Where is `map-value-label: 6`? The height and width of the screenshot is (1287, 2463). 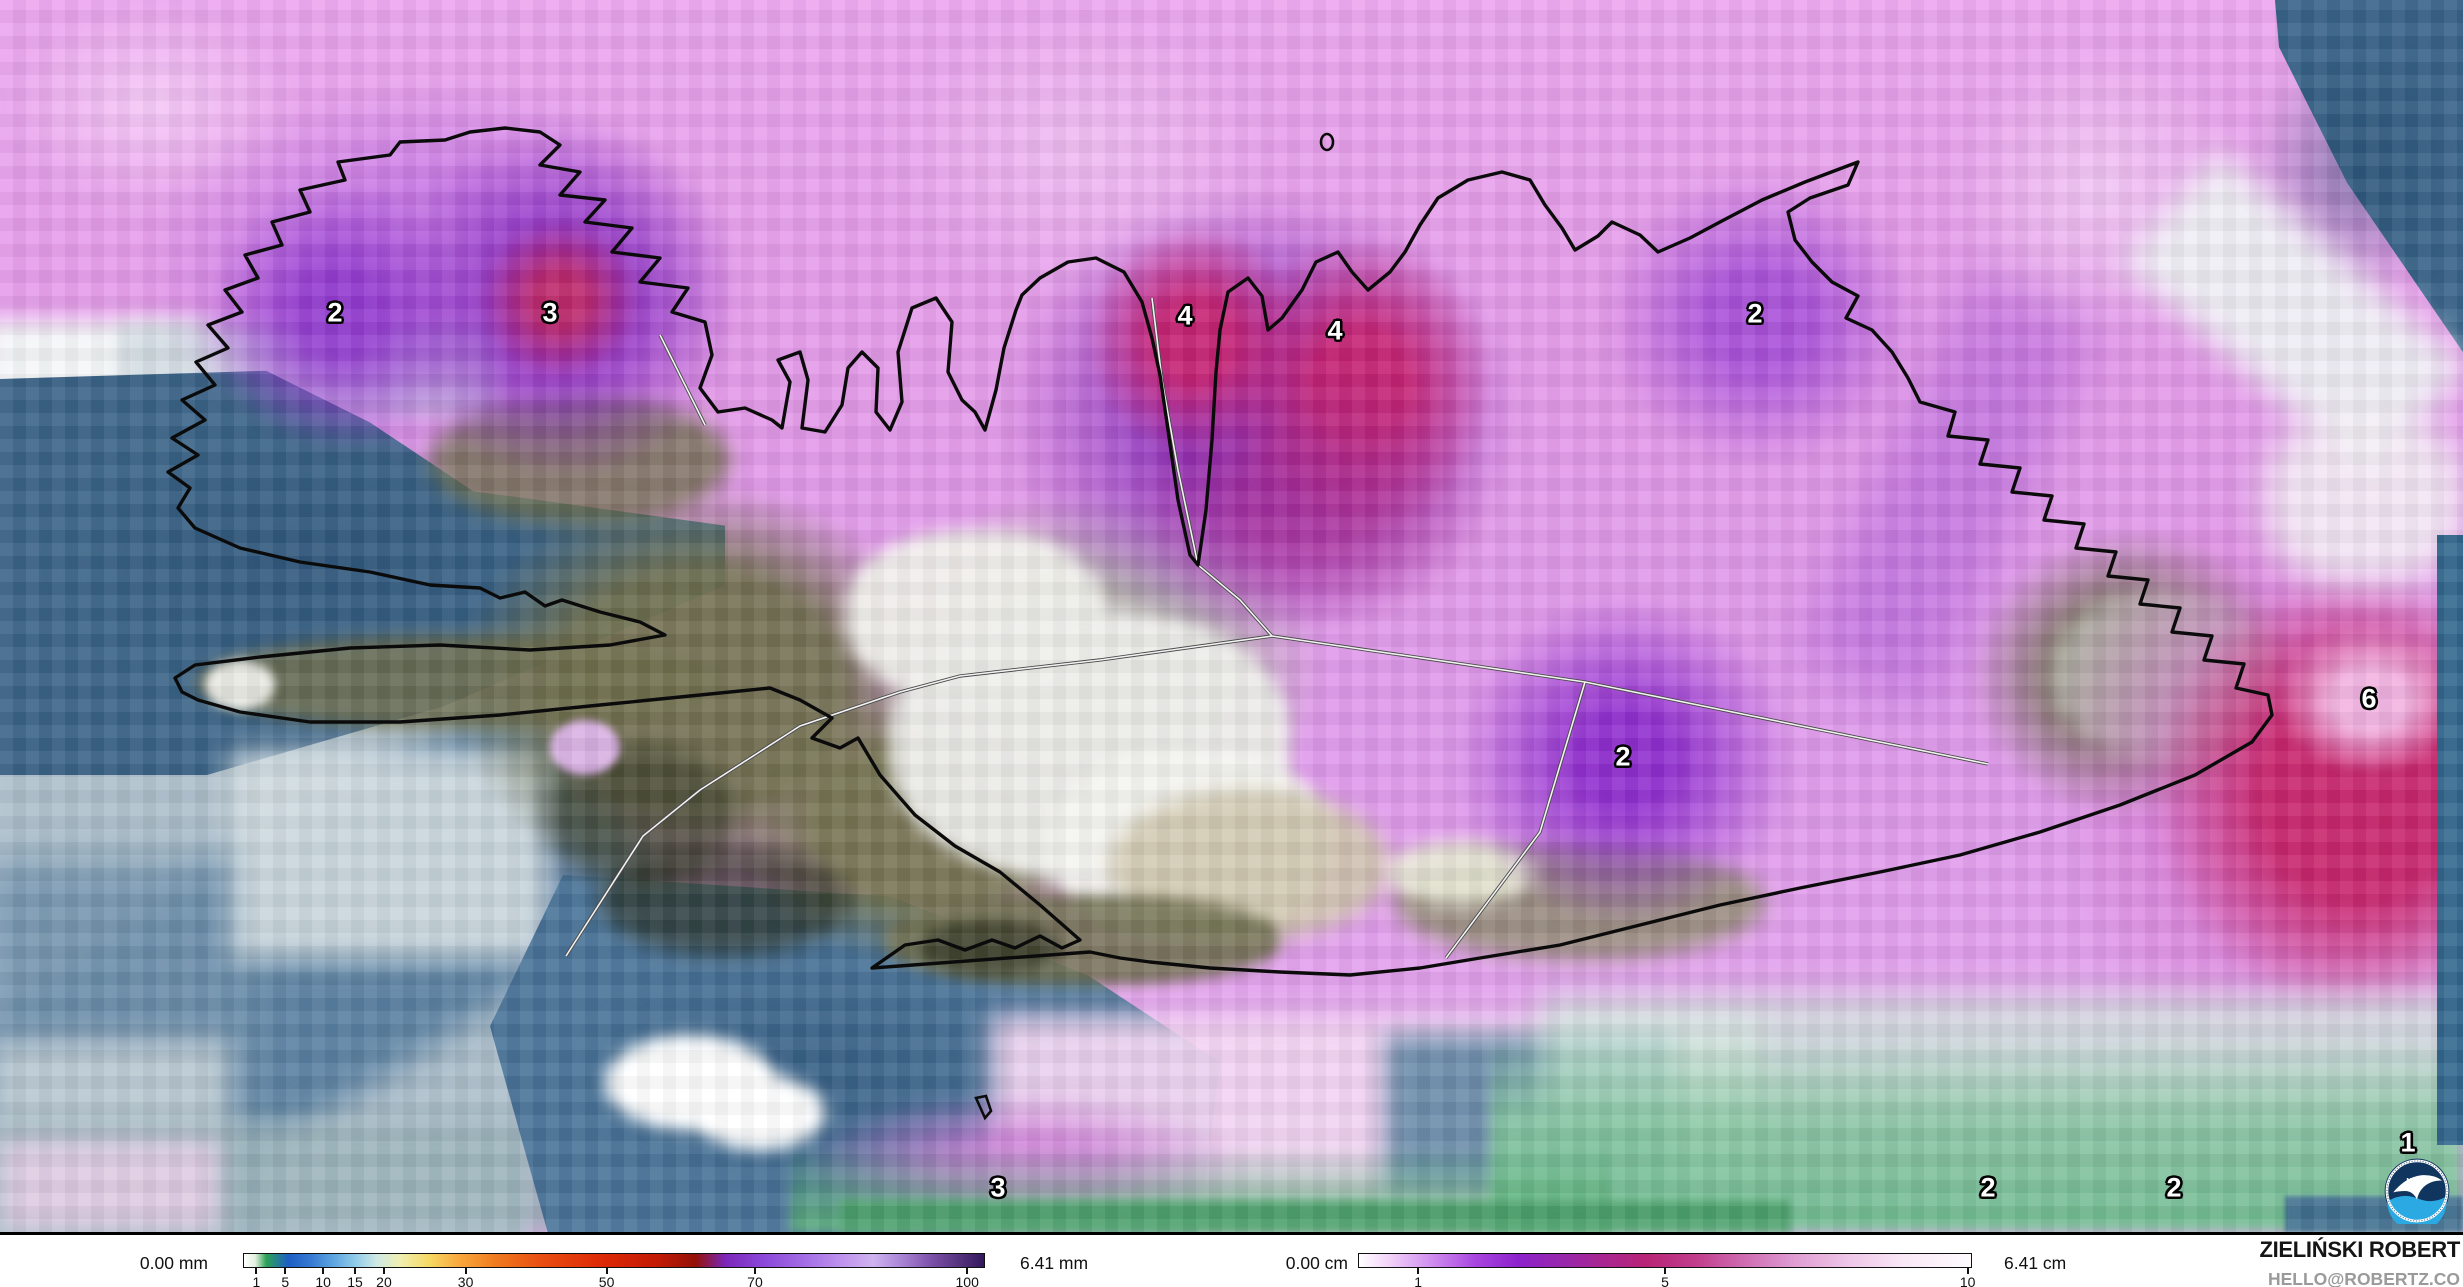 map-value-label: 6 is located at coordinates (2369, 698).